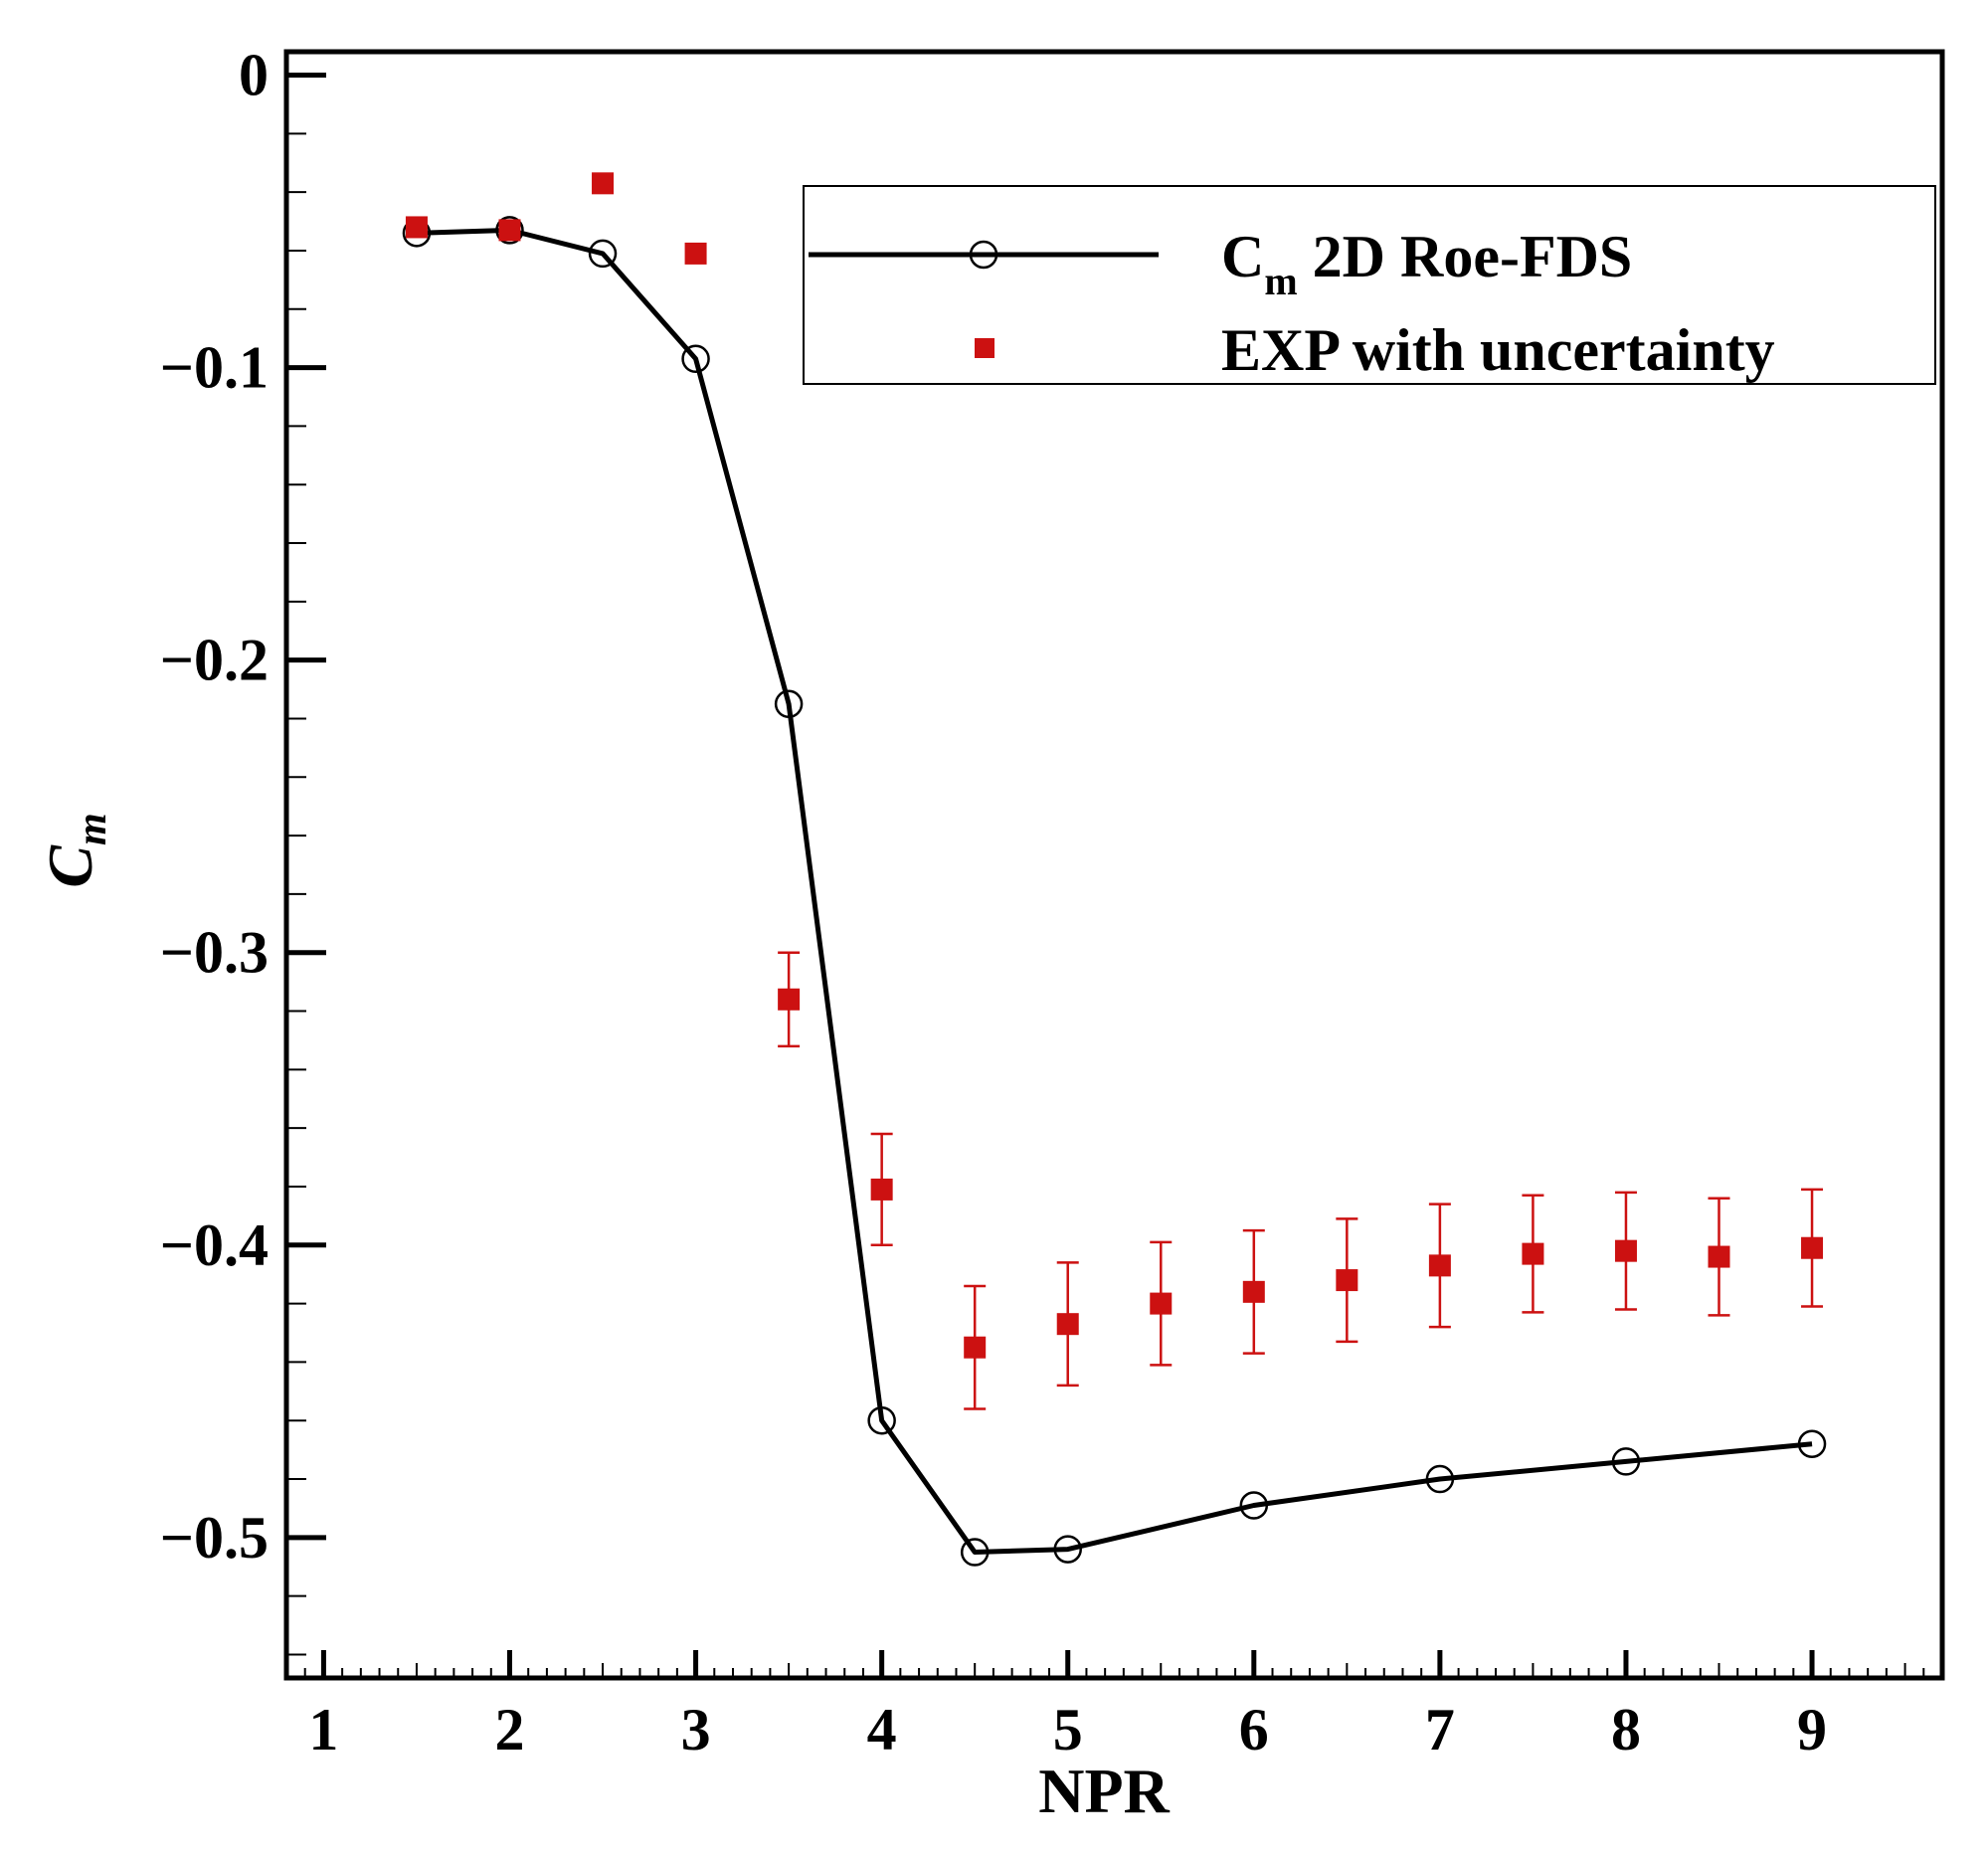  Describe the element at coordinates (984, 348) in the screenshot. I see `legend-exp-marker` at that location.